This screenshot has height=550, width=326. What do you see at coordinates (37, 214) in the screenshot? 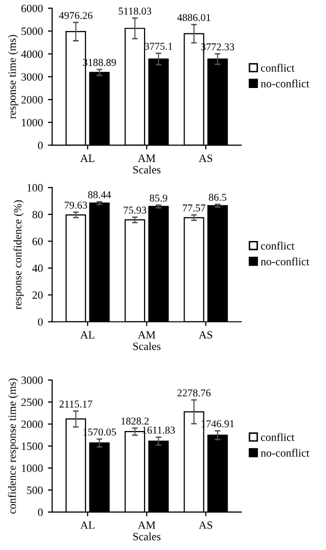
I see `y-tick-label: 80` at bounding box center [37, 214].